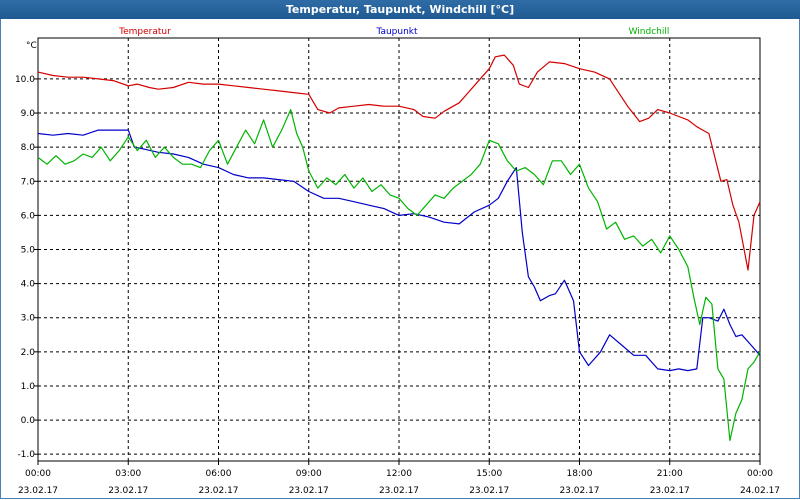 Image resolution: width=800 pixels, height=500 pixels. I want to click on x-tick-time-label: 21:00, so click(670, 474).